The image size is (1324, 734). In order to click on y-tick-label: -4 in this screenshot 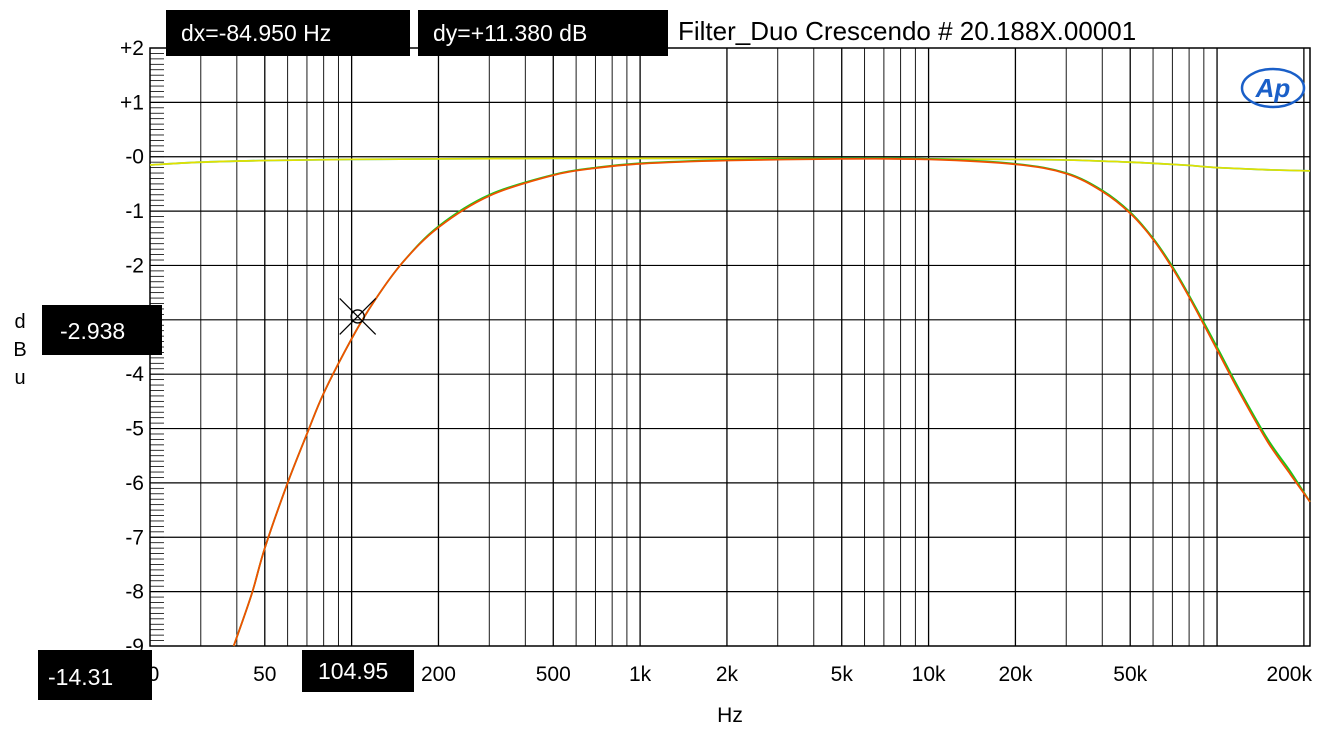, I will do `click(134, 374)`.